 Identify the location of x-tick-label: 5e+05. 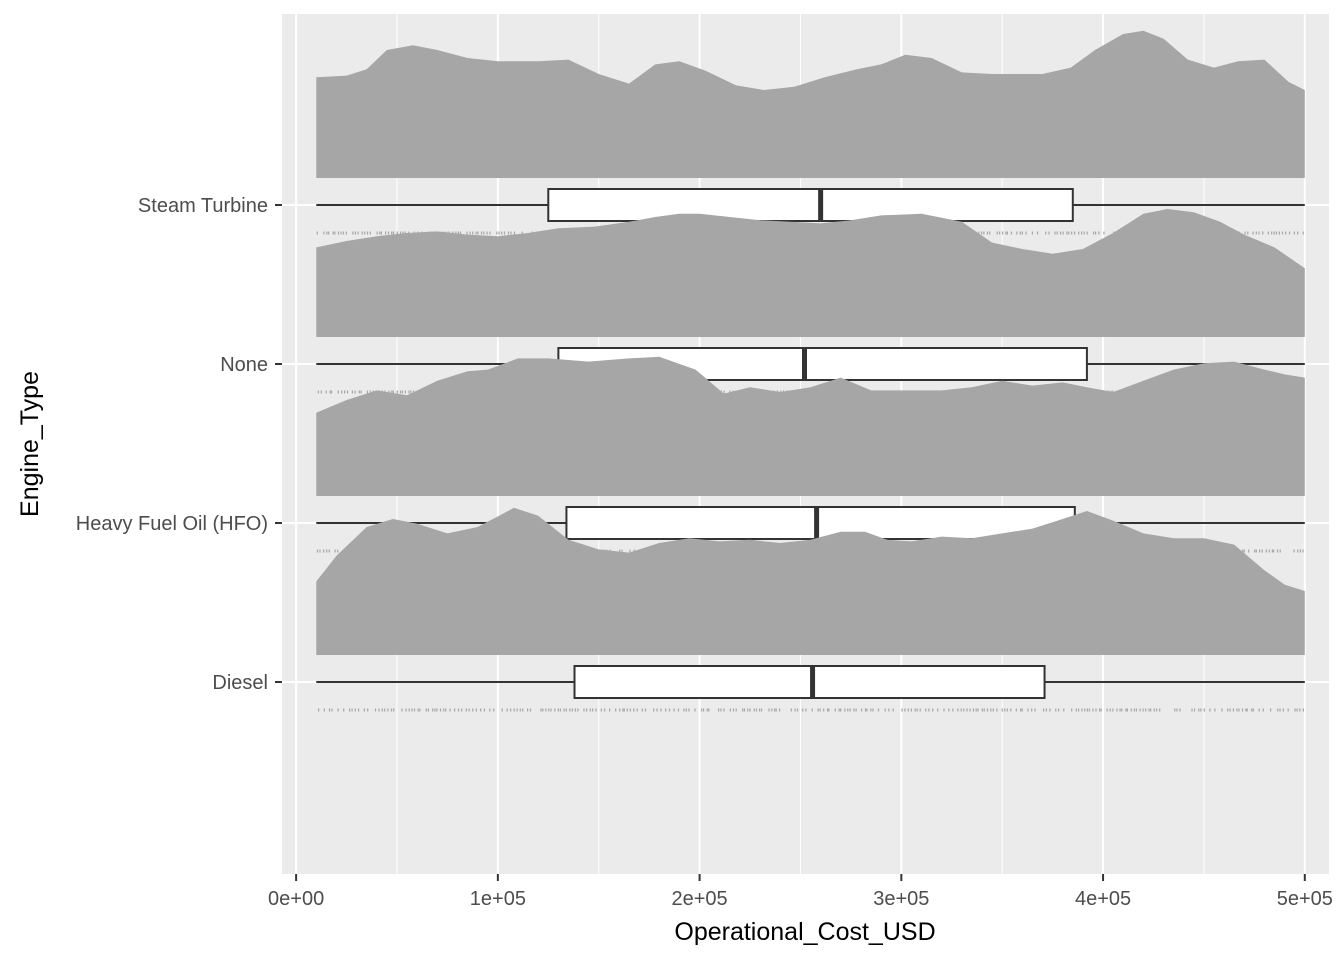
(1305, 899).